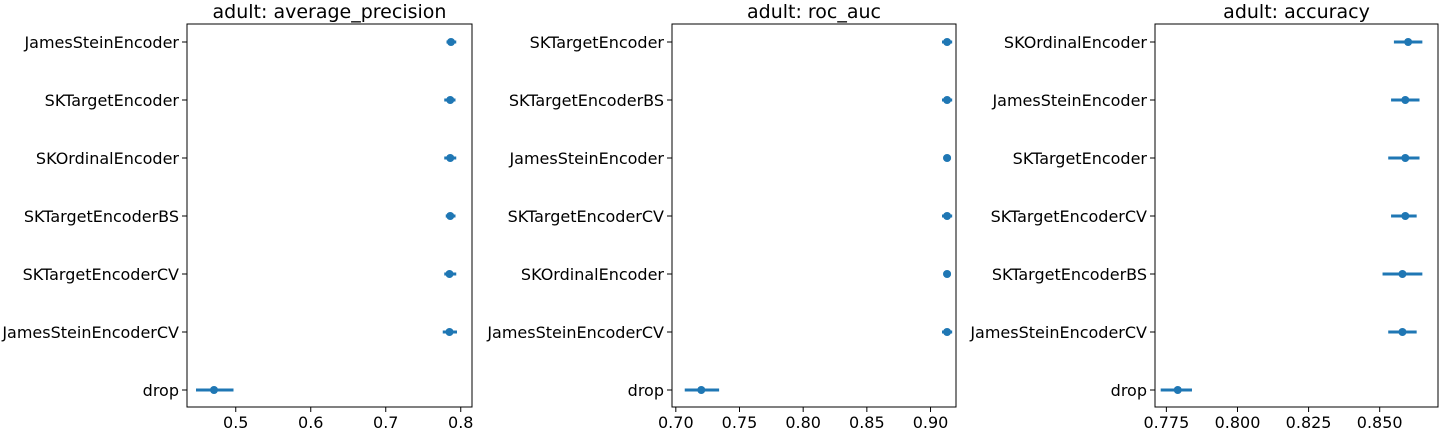 The image size is (1440, 432). Describe the element at coordinates (1166, 422) in the screenshot. I see `x-tick-label: 0.775` at that location.